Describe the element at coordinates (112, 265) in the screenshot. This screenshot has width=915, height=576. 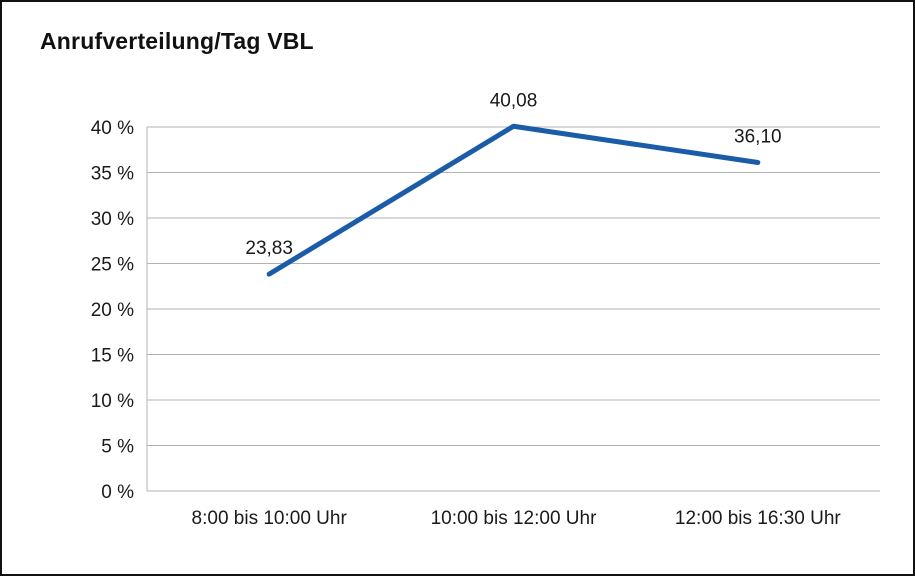
I see `y-tick-label: 25 %` at that location.